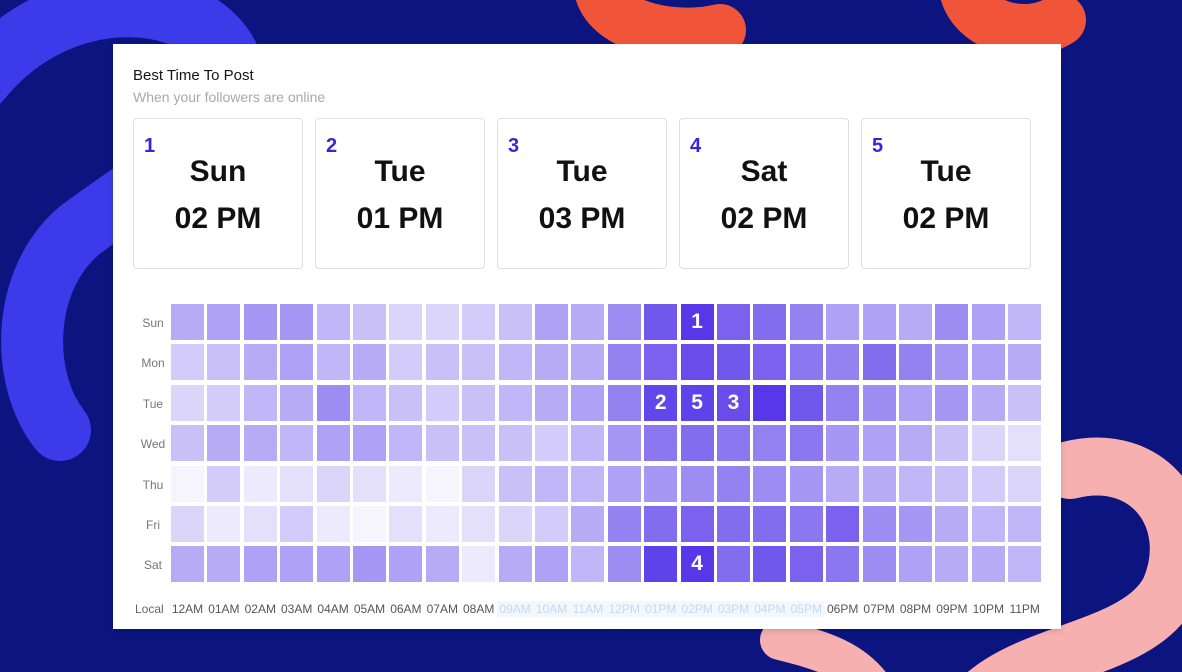  What do you see at coordinates (661, 402) in the screenshot?
I see `heatmap-cell: 2` at bounding box center [661, 402].